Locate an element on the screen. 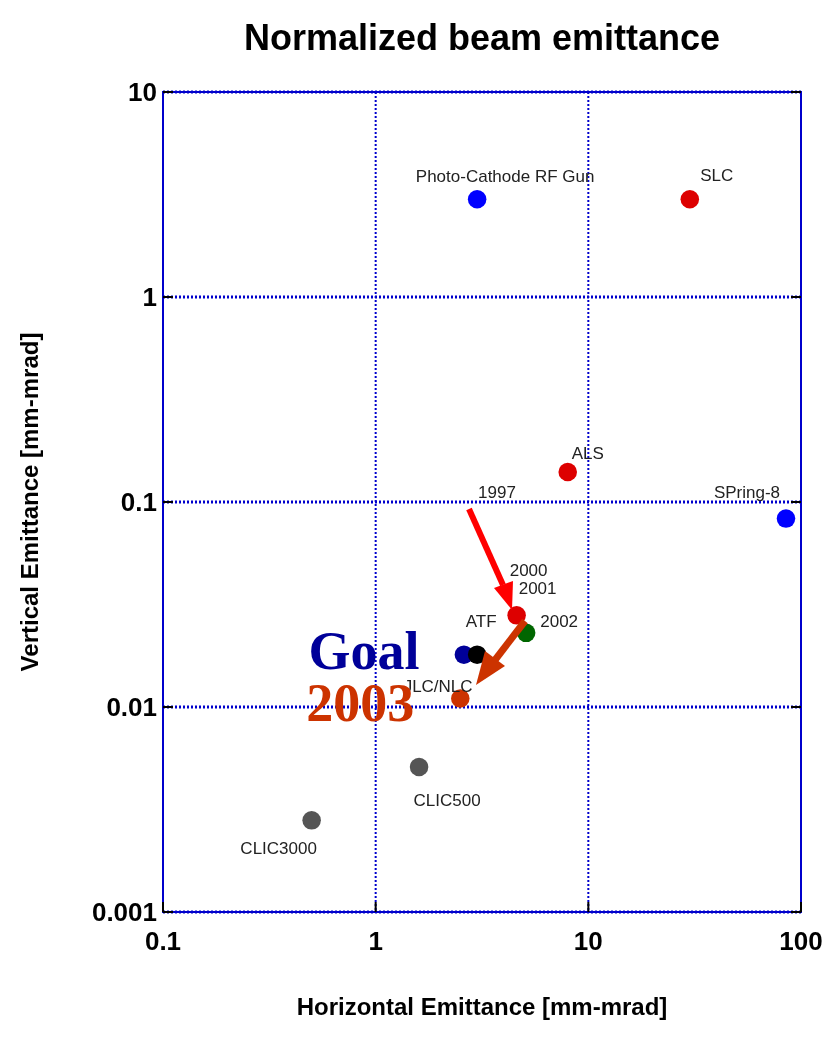 Image resolution: width=833 pixels, height=1063 pixels. annotation: SLC is located at coordinates (717, 176).